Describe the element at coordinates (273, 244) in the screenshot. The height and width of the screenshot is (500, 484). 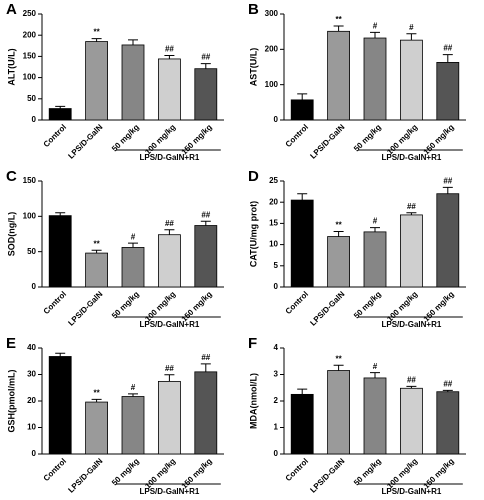
I see `y-tick-label: 10` at that location.